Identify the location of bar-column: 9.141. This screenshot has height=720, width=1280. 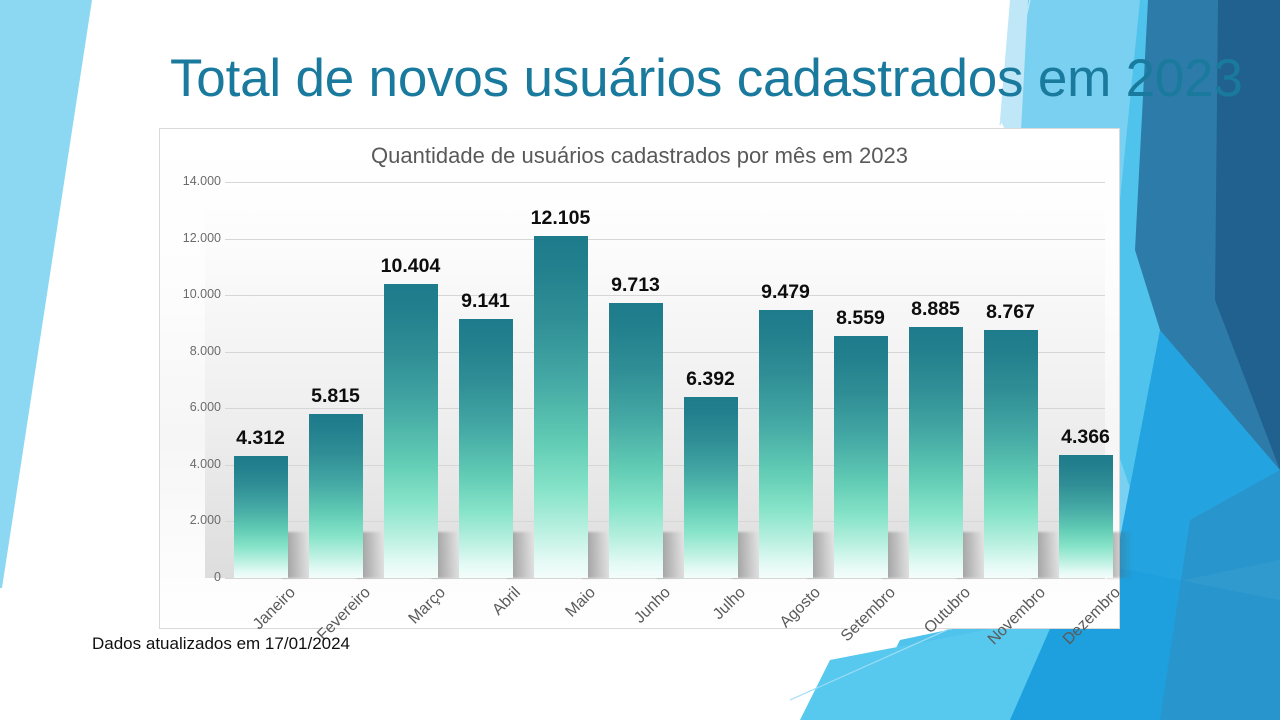
(495, 380).